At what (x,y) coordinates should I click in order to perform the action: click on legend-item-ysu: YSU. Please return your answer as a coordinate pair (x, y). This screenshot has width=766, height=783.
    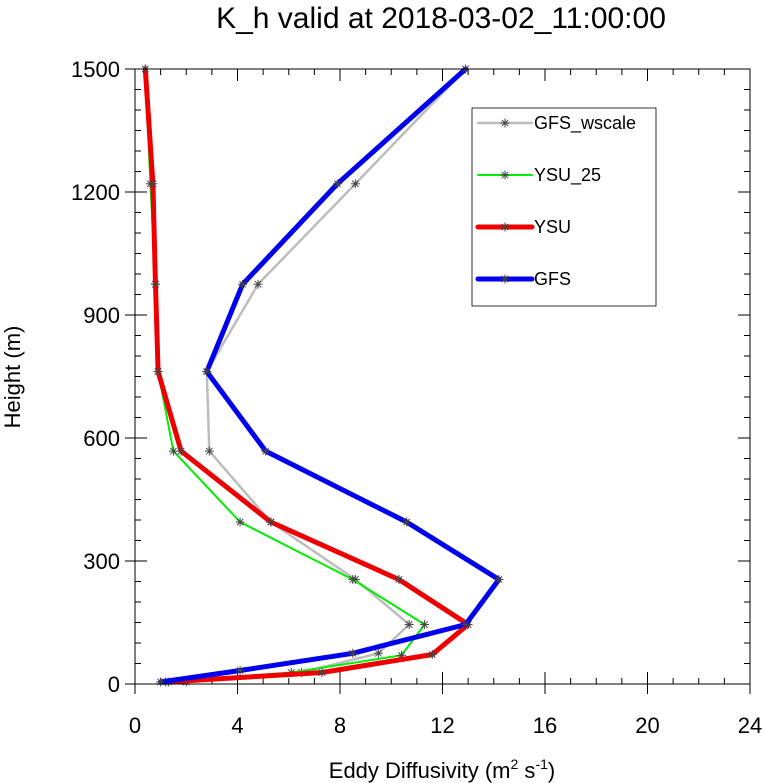
    Looking at the image, I should click on (523, 227).